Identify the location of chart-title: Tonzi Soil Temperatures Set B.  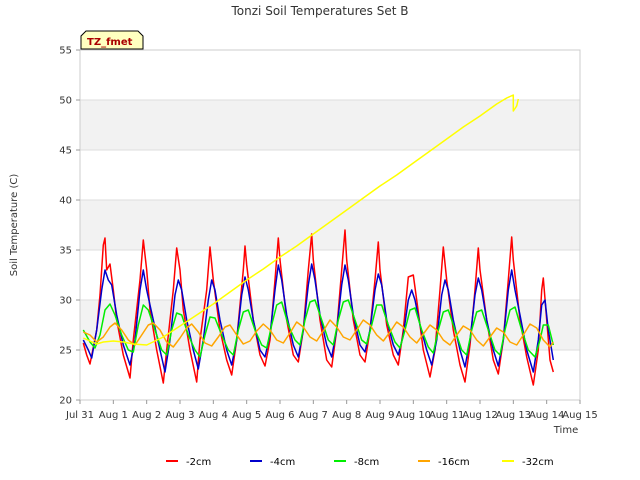
(320, 11).